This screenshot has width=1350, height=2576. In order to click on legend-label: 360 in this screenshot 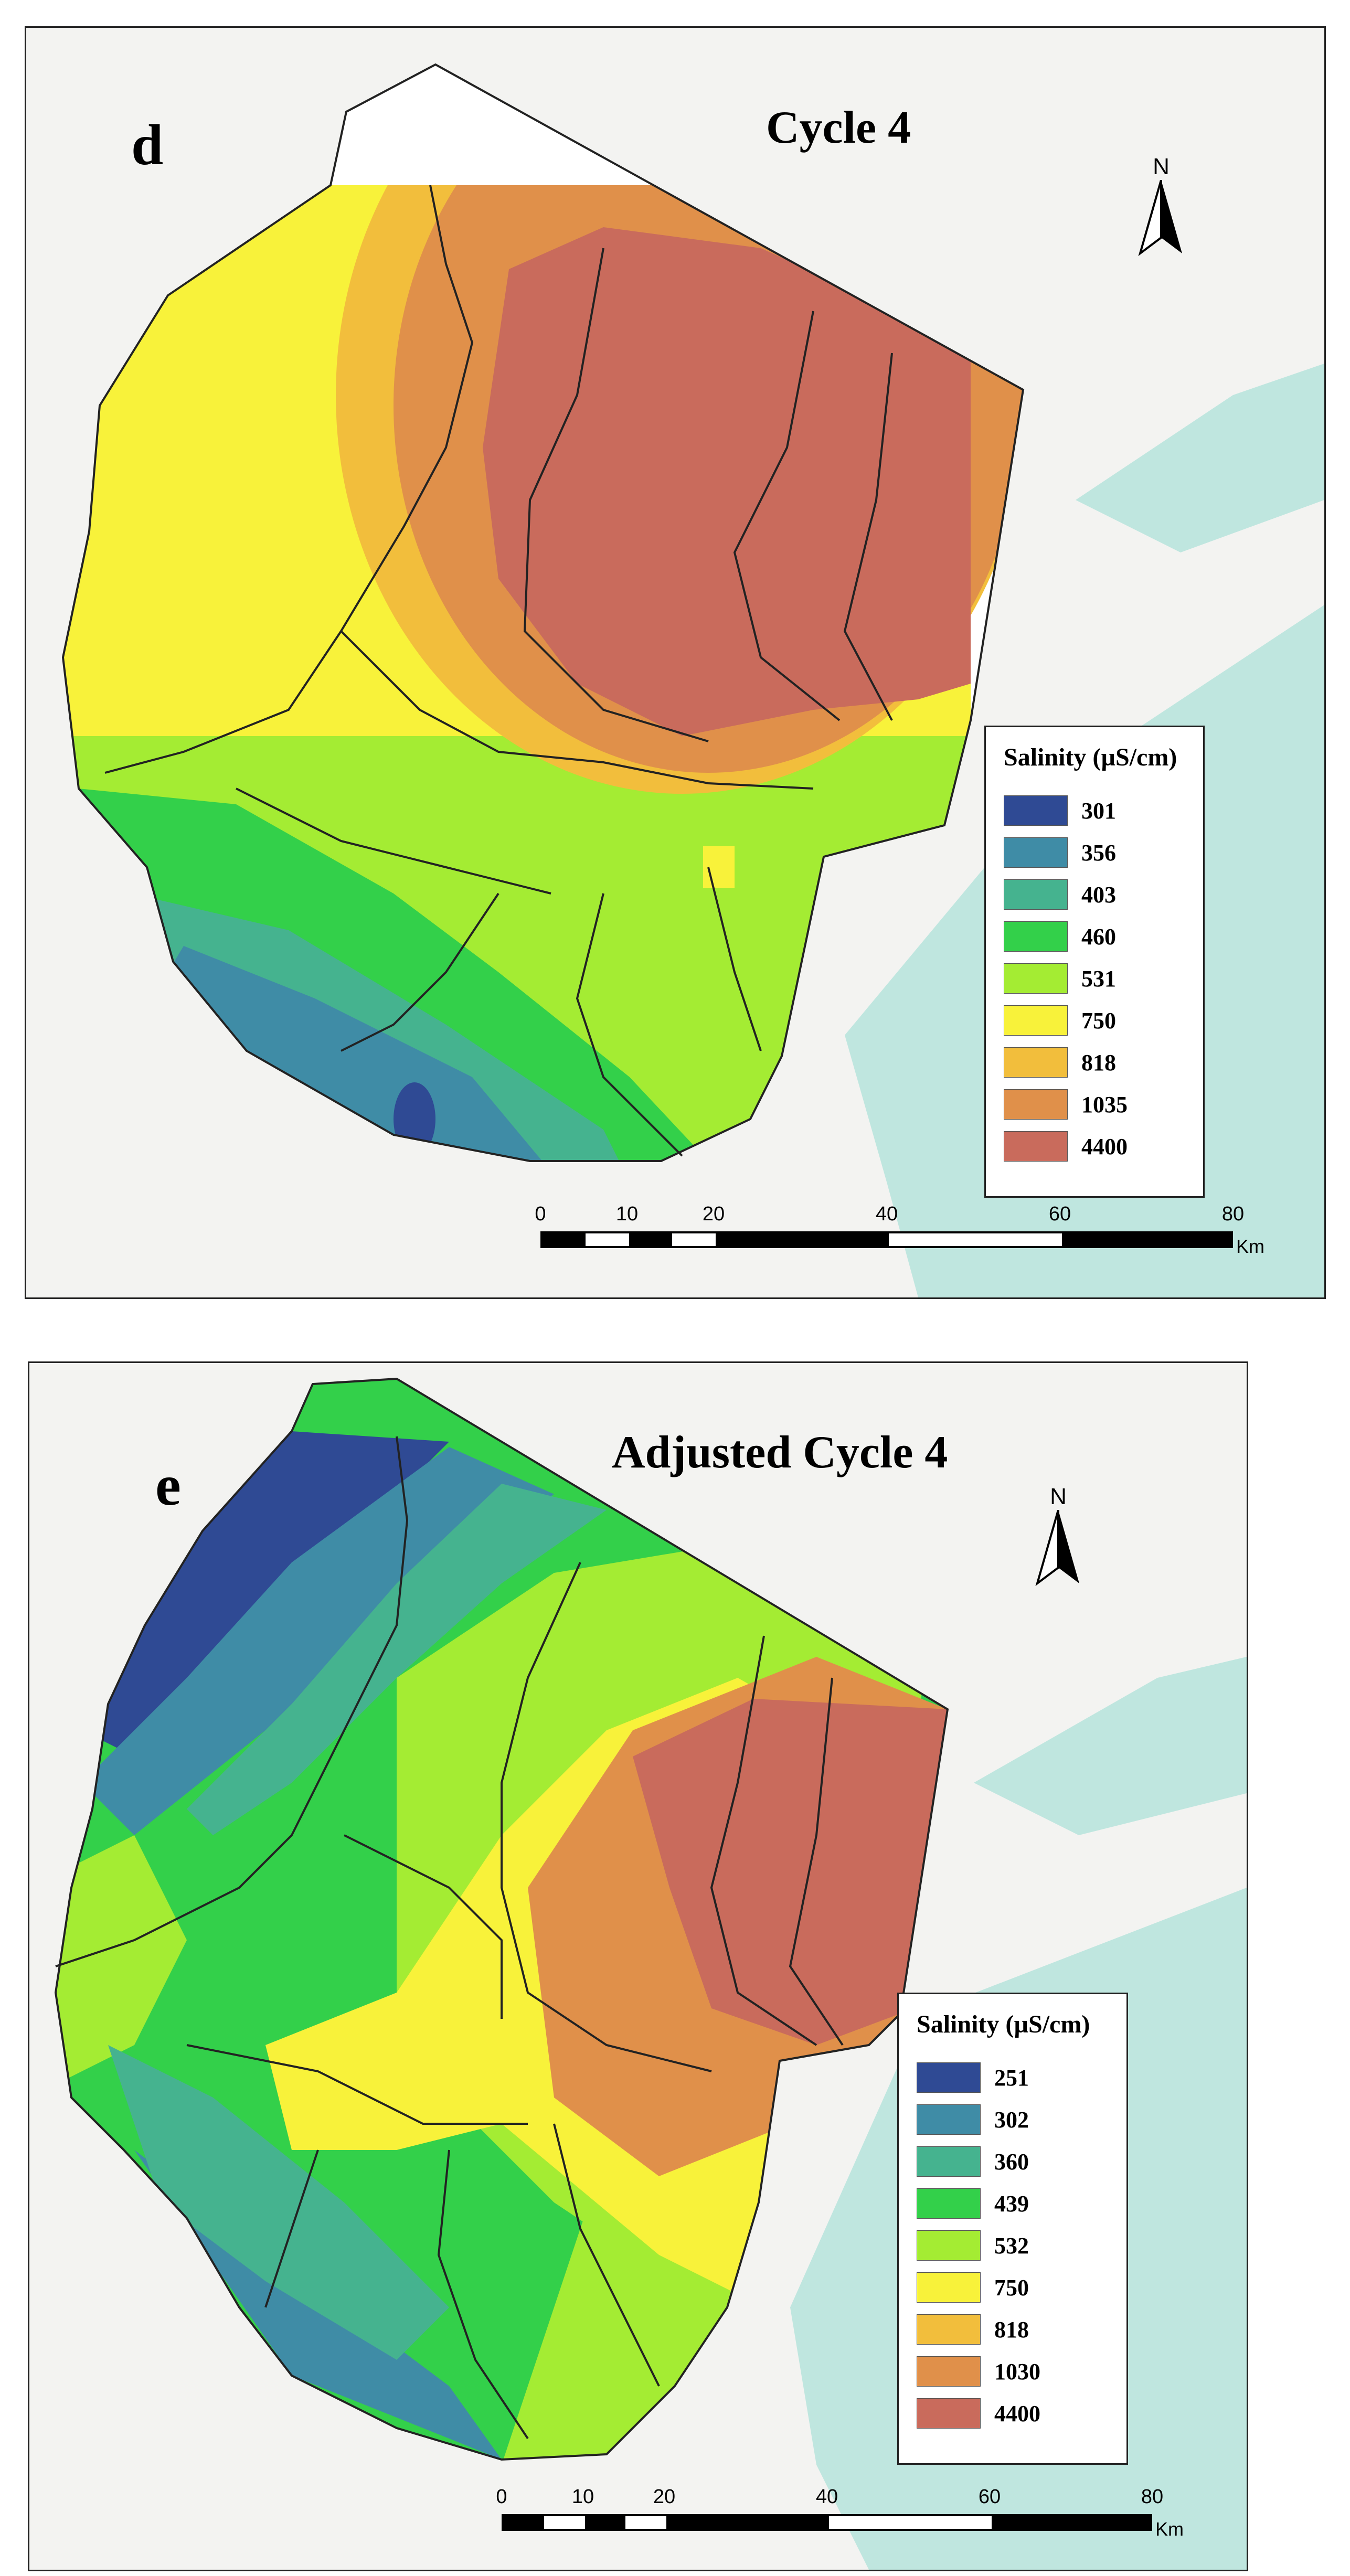, I will do `click(1012, 2161)`.